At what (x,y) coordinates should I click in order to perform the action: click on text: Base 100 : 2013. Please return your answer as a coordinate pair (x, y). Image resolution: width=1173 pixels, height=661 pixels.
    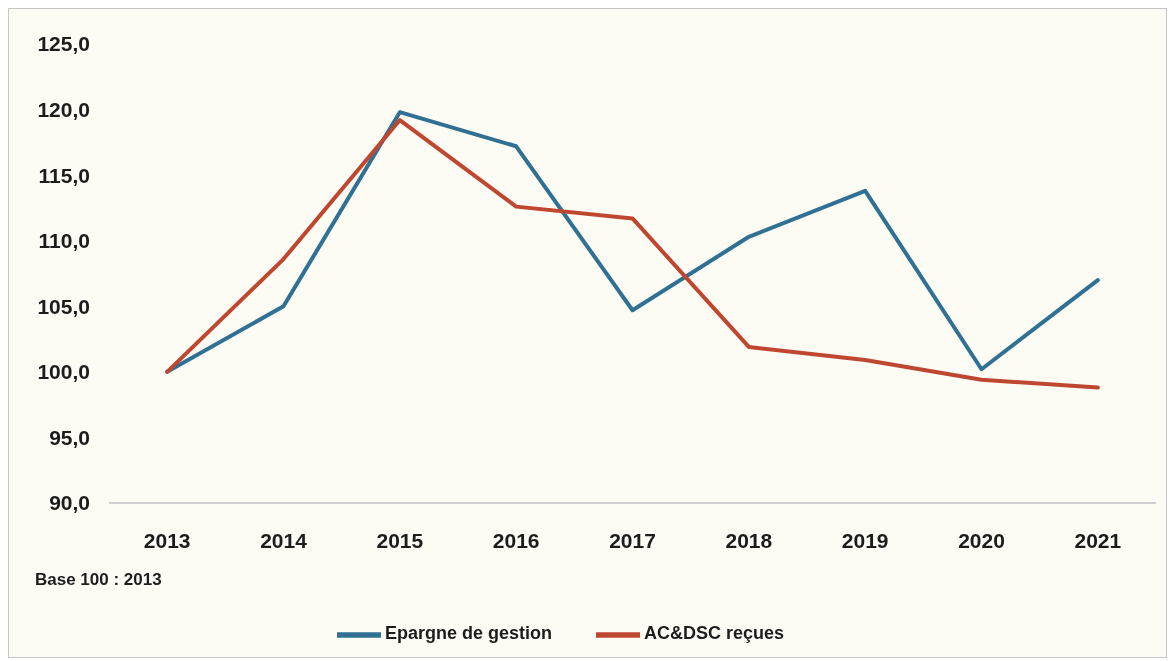
    Looking at the image, I should click on (98, 580).